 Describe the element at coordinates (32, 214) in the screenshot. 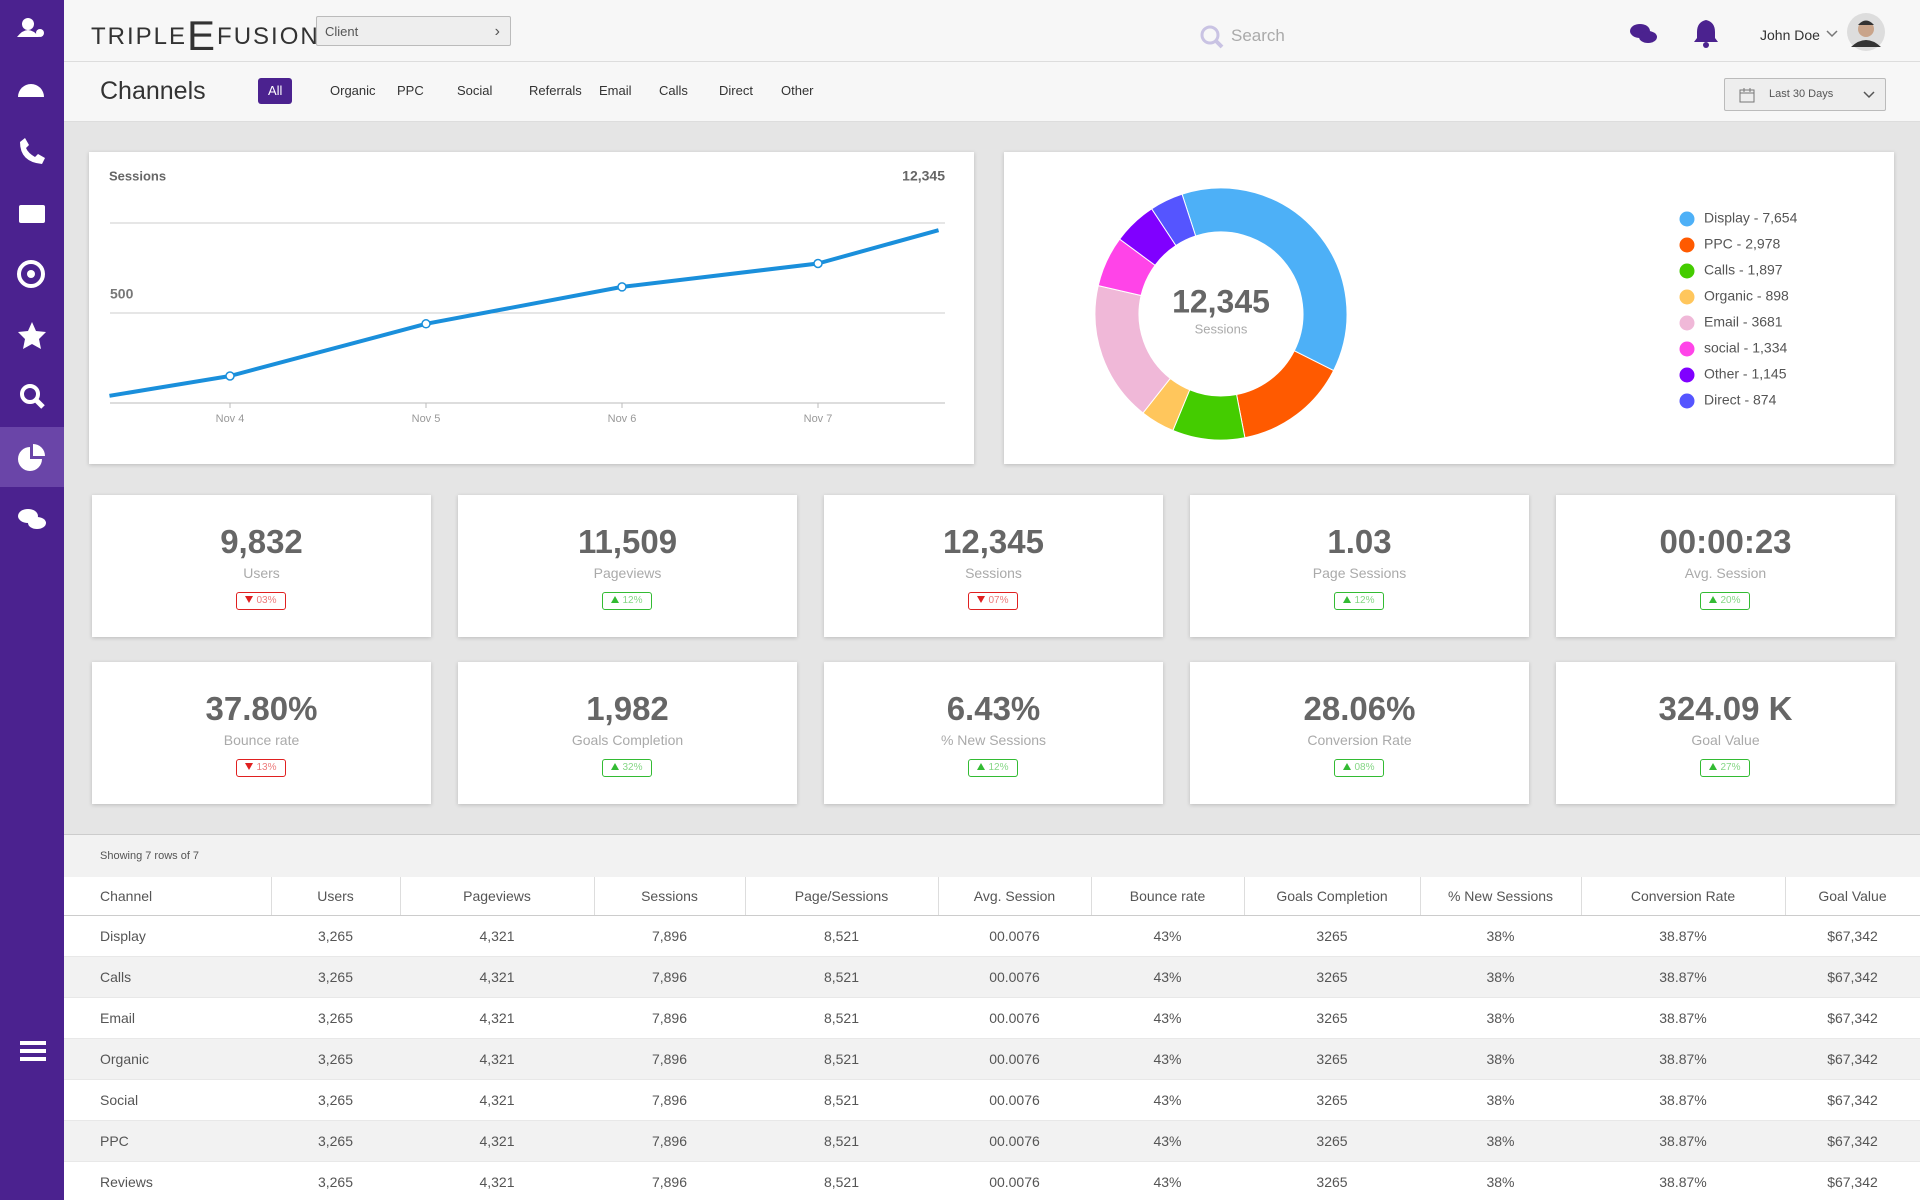

I see `mail-icon` at that location.